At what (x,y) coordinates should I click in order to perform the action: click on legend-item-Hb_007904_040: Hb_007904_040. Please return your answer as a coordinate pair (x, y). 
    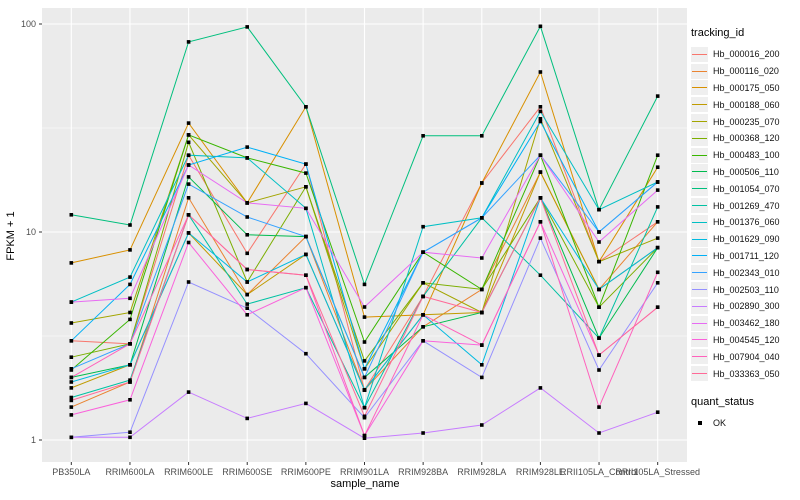
    Looking at the image, I should click on (745, 356).